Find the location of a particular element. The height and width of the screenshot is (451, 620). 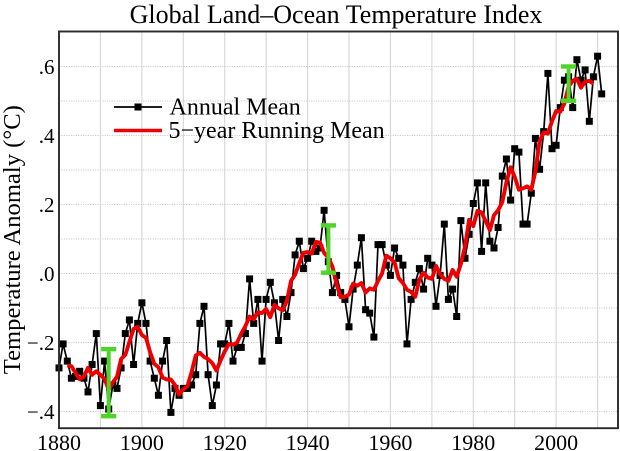

svg-text: 1960 is located at coordinates (390, 440).